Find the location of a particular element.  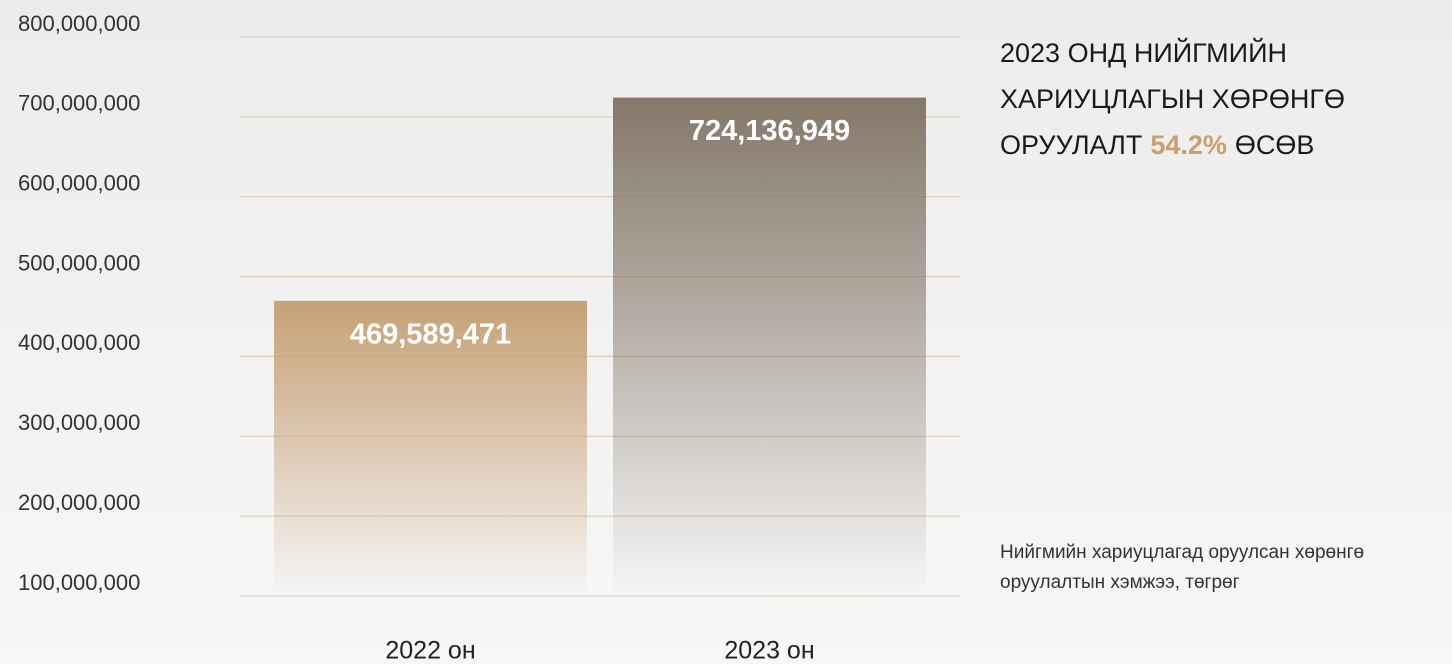

y-tick-label: 600,000,000 is located at coordinates (79, 183).